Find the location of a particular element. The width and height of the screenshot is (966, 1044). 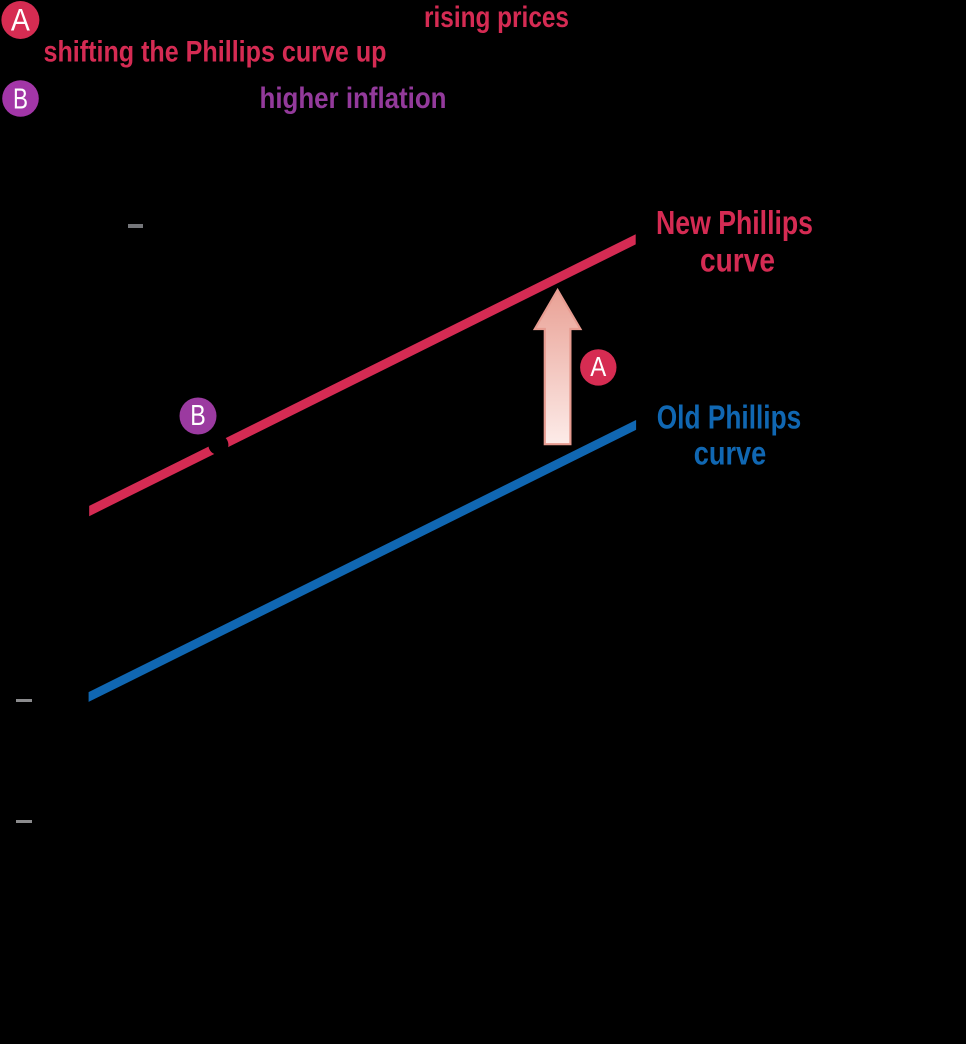

svg-text: rising prices is located at coordinates (496, 17).